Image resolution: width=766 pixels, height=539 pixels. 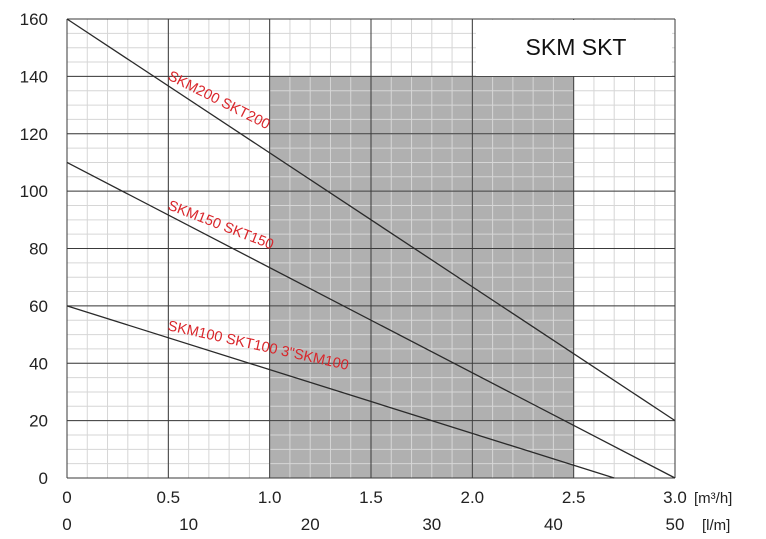 I want to click on x-tick-label-m3h: 3.0, so click(x=675, y=497).